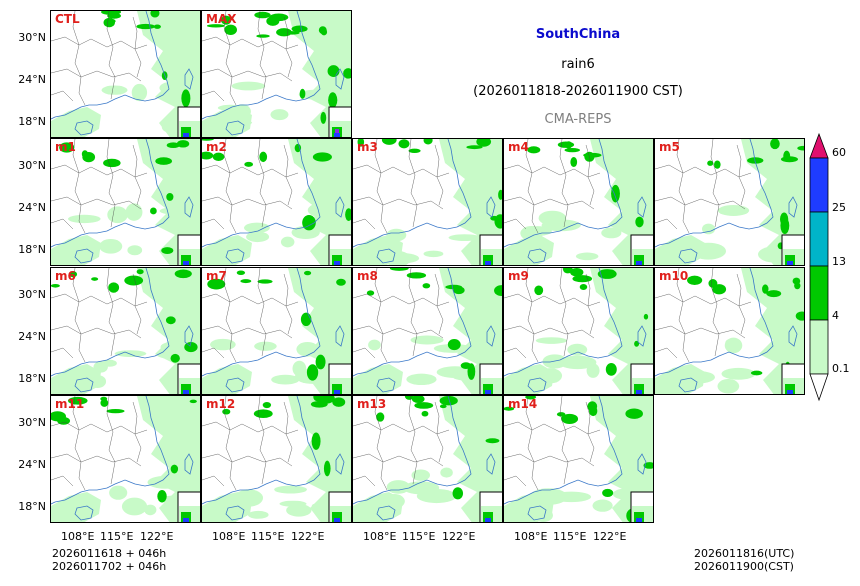 This screenshot has height=586, width=860. I want to click on panel-m6: m6, so click(125, 331).